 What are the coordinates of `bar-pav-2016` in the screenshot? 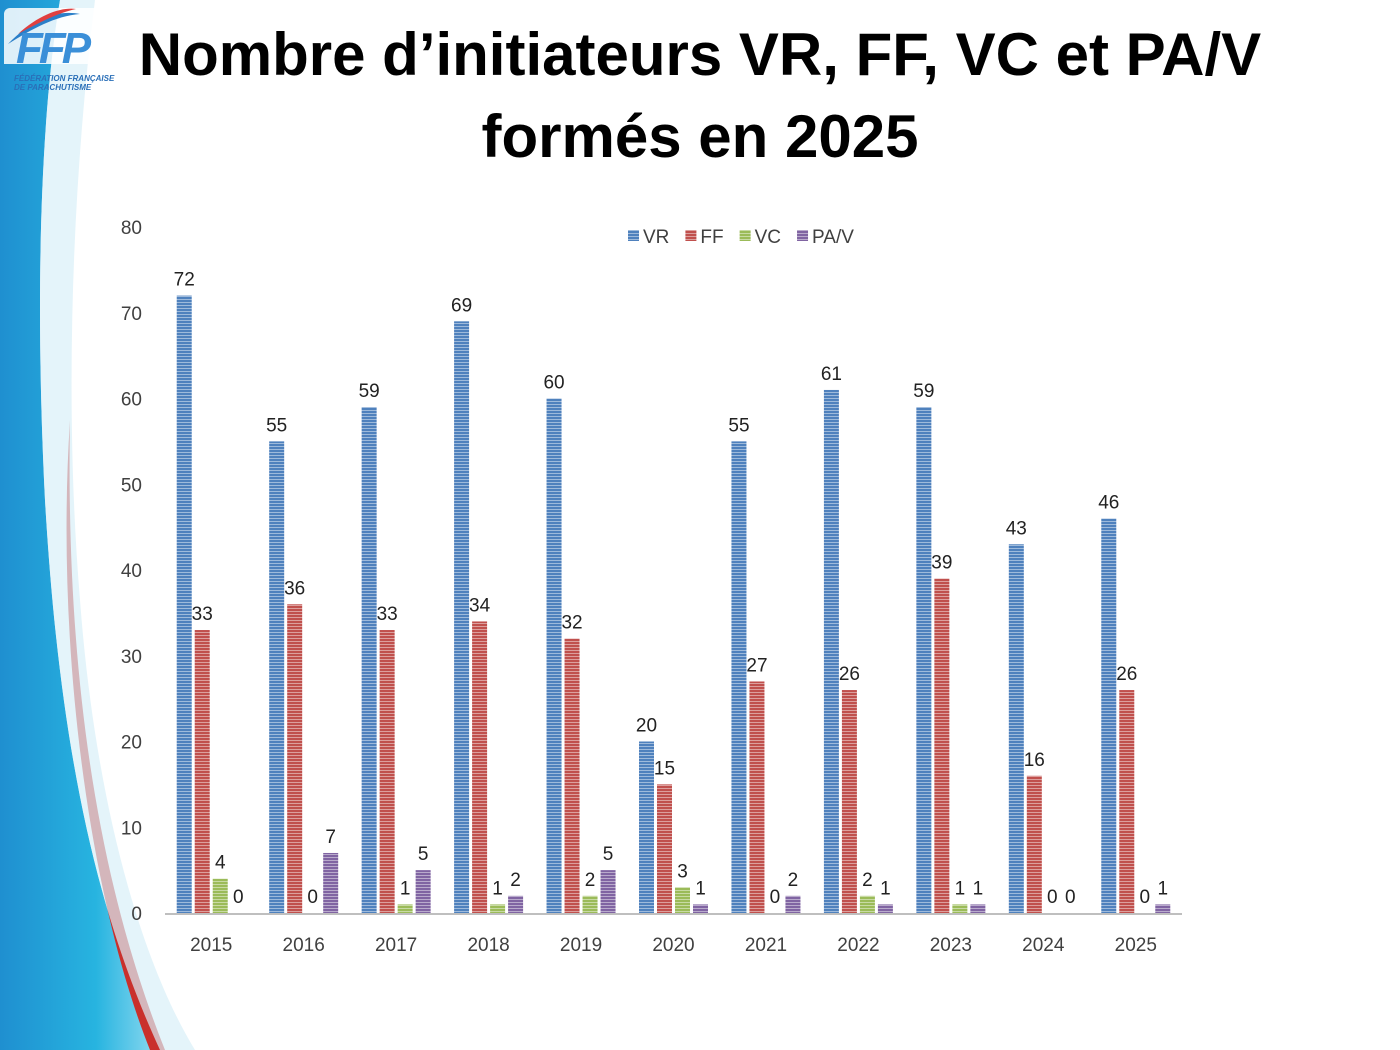 It's located at (331, 882).